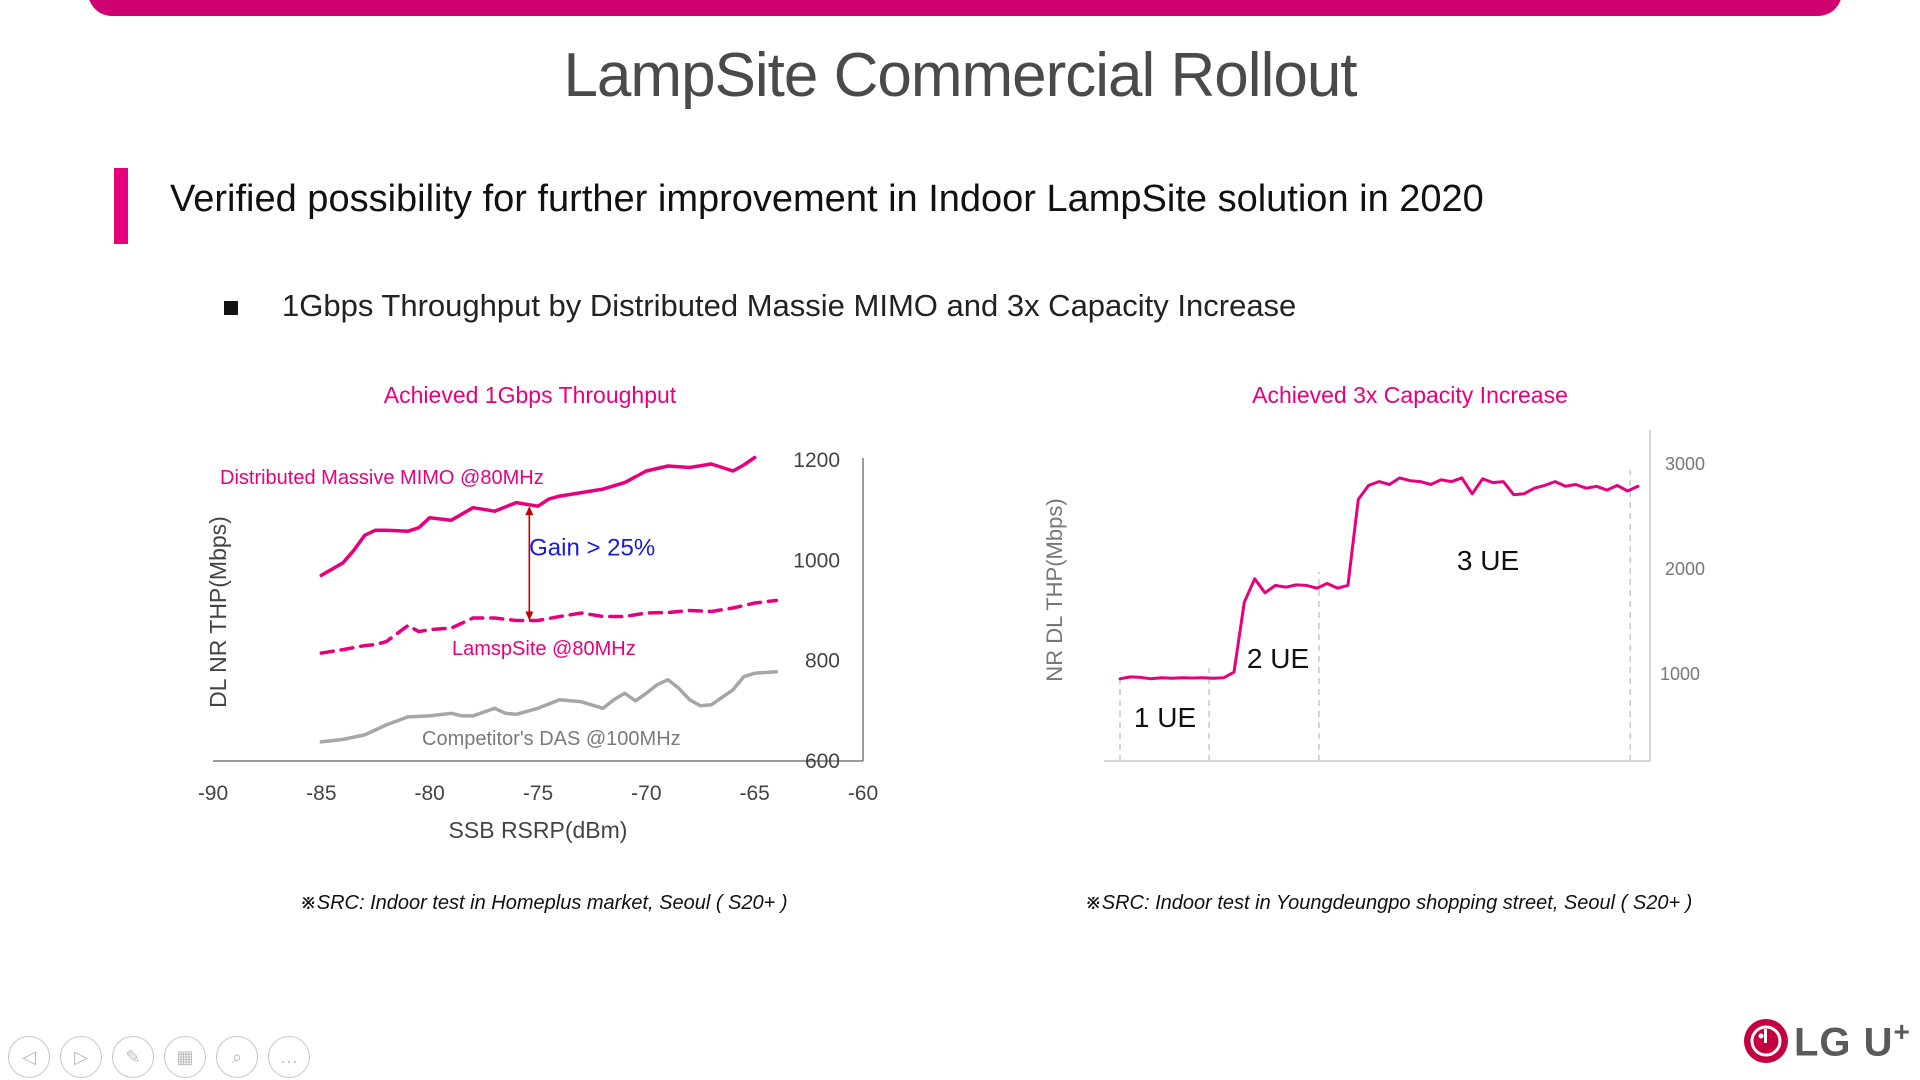 The width and height of the screenshot is (1920, 1080). What do you see at coordinates (1379, 578) in the screenshot?
I see `chart2-series-line` at bounding box center [1379, 578].